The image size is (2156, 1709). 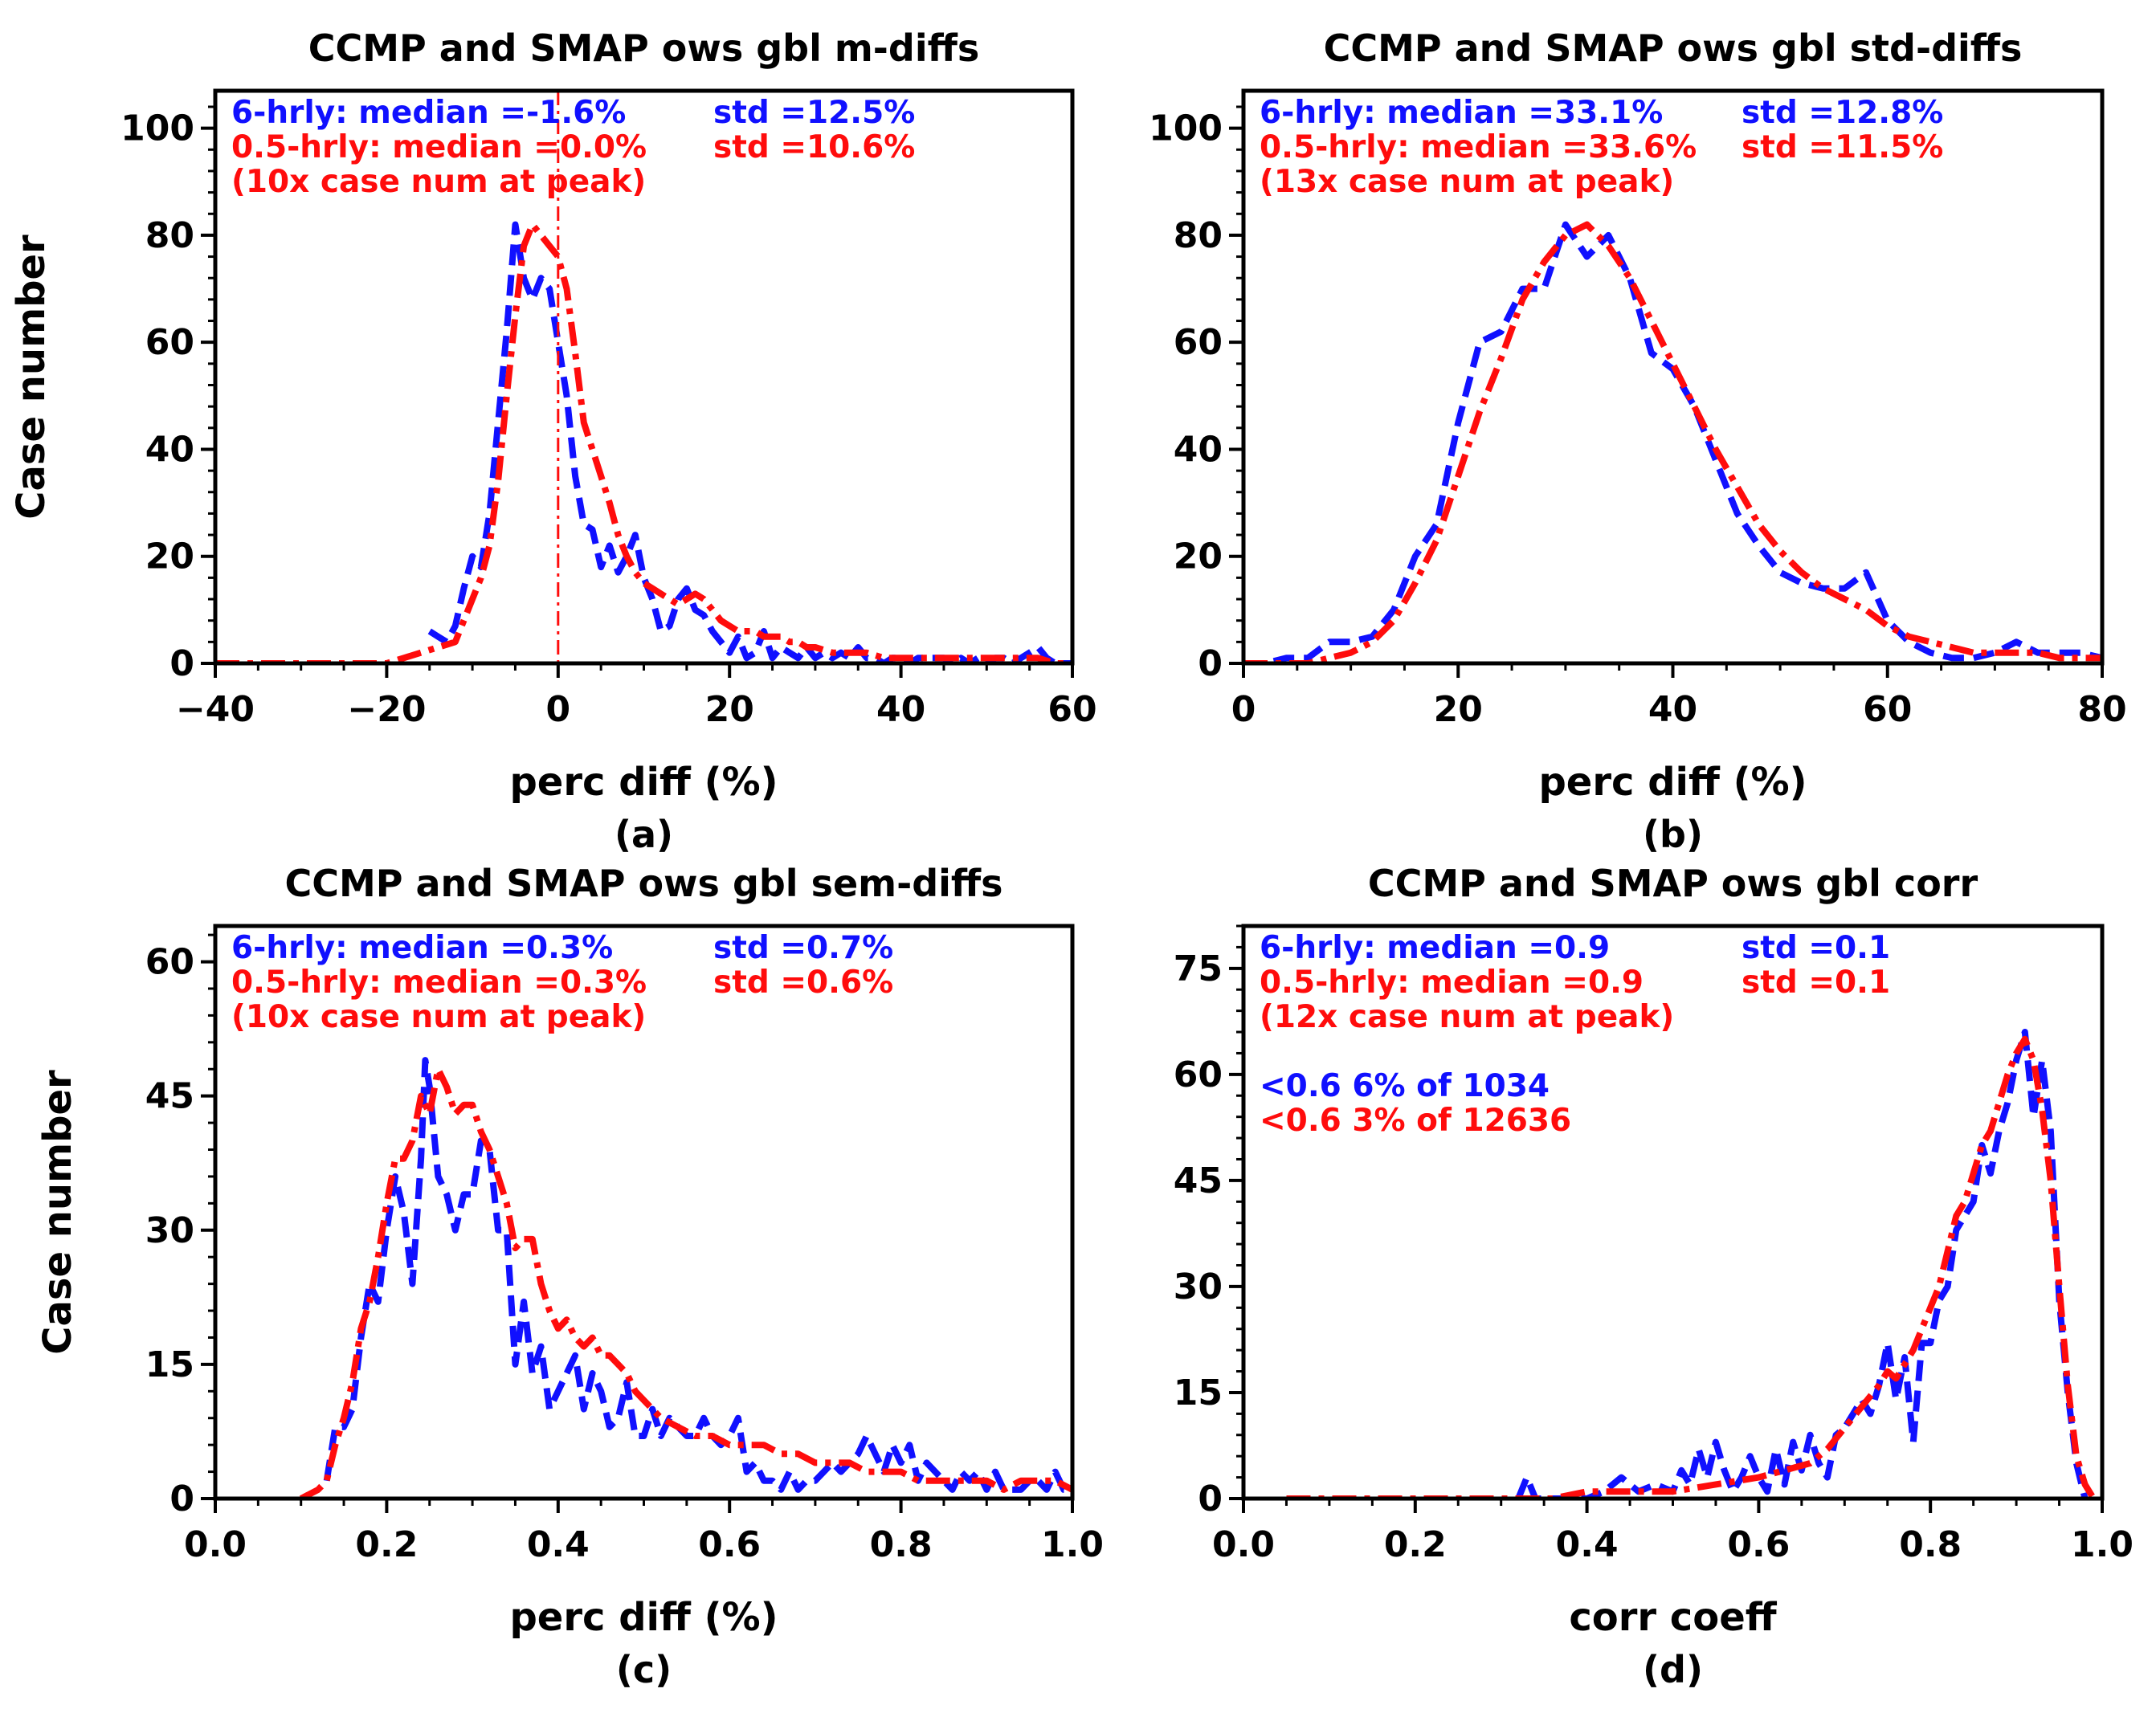 I want to click on panel-label: (c), so click(x=644, y=1669).